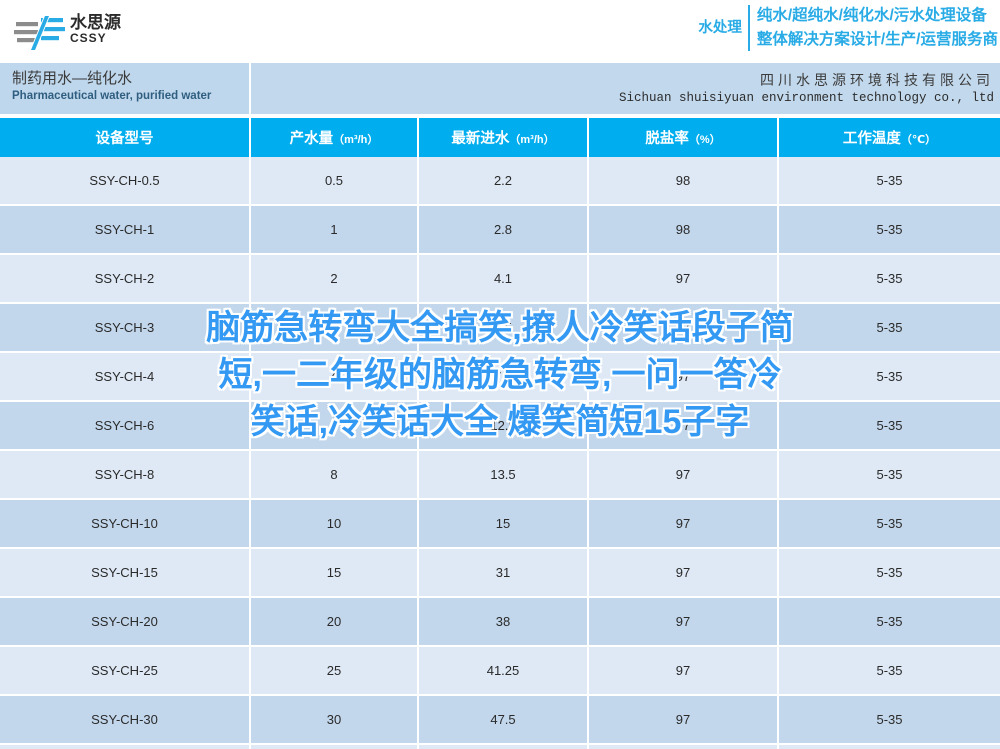 The width and height of the screenshot is (1000, 749). What do you see at coordinates (503, 377) in the screenshot?
I see `cell-intake: 7.6` at bounding box center [503, 377].